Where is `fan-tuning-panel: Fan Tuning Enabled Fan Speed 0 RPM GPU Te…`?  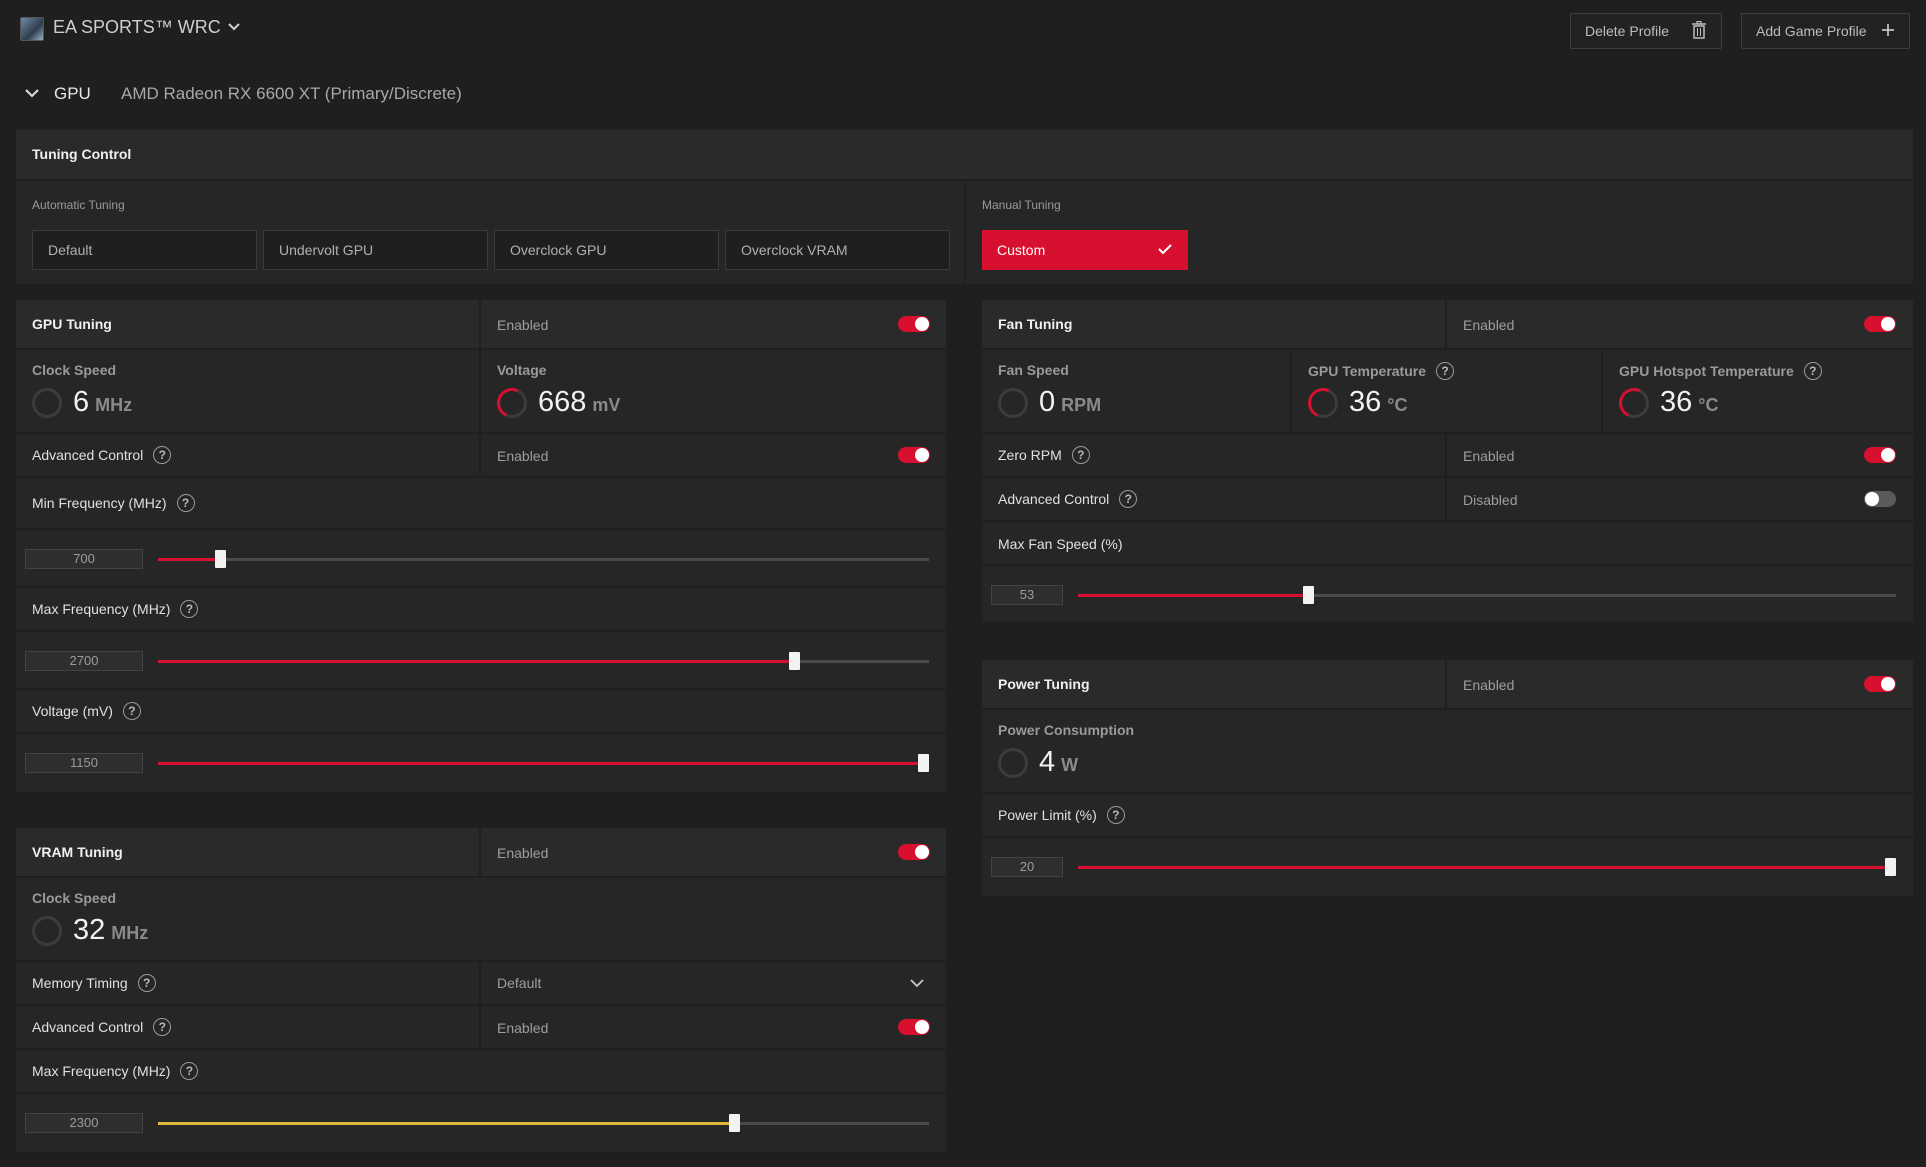
fan-tuning-panel: Fan Tuning Enabled Fan Speed 0 RPM GPU Te… is located at coordinates (1447, 461).